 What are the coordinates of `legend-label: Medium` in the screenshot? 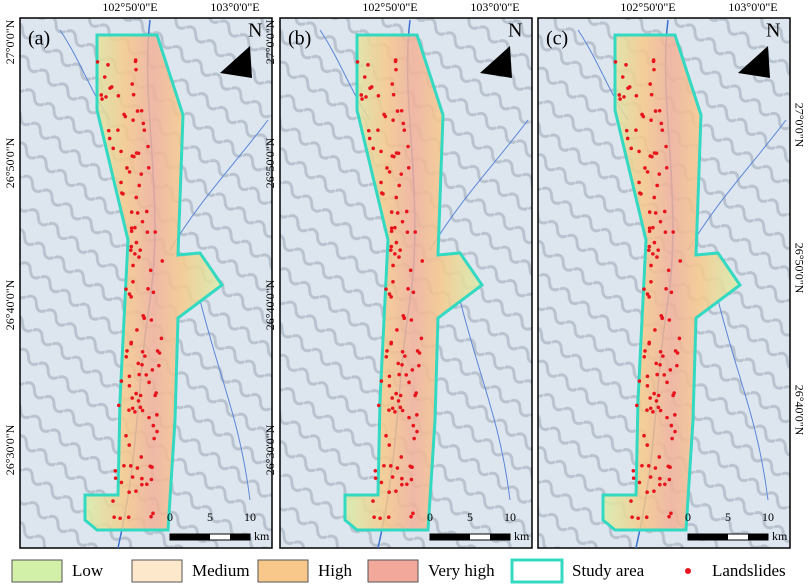 It's located at (221, 570).